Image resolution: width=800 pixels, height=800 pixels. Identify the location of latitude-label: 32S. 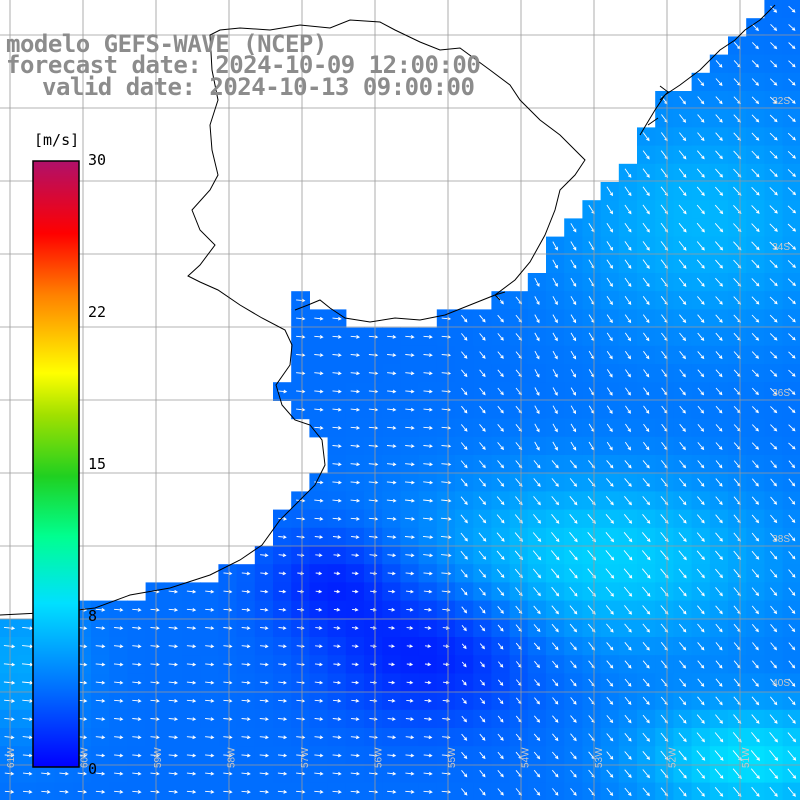
(781, 101).